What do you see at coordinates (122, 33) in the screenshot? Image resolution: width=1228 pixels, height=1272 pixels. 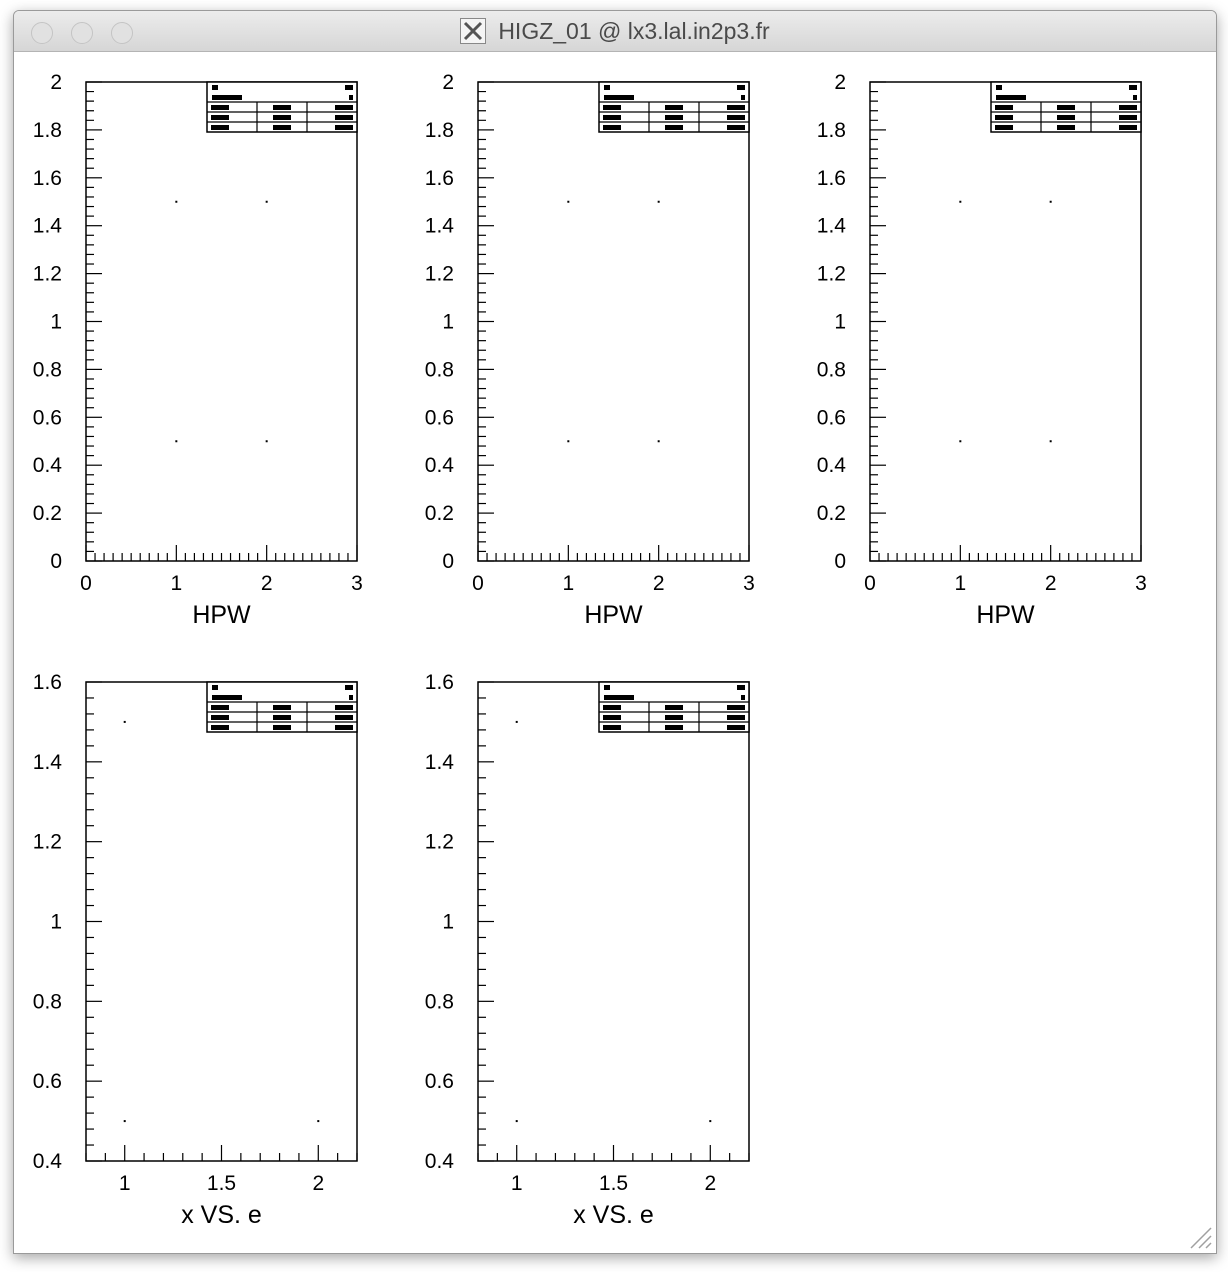 I see `zoom-button` at bounding box center [122, 33].